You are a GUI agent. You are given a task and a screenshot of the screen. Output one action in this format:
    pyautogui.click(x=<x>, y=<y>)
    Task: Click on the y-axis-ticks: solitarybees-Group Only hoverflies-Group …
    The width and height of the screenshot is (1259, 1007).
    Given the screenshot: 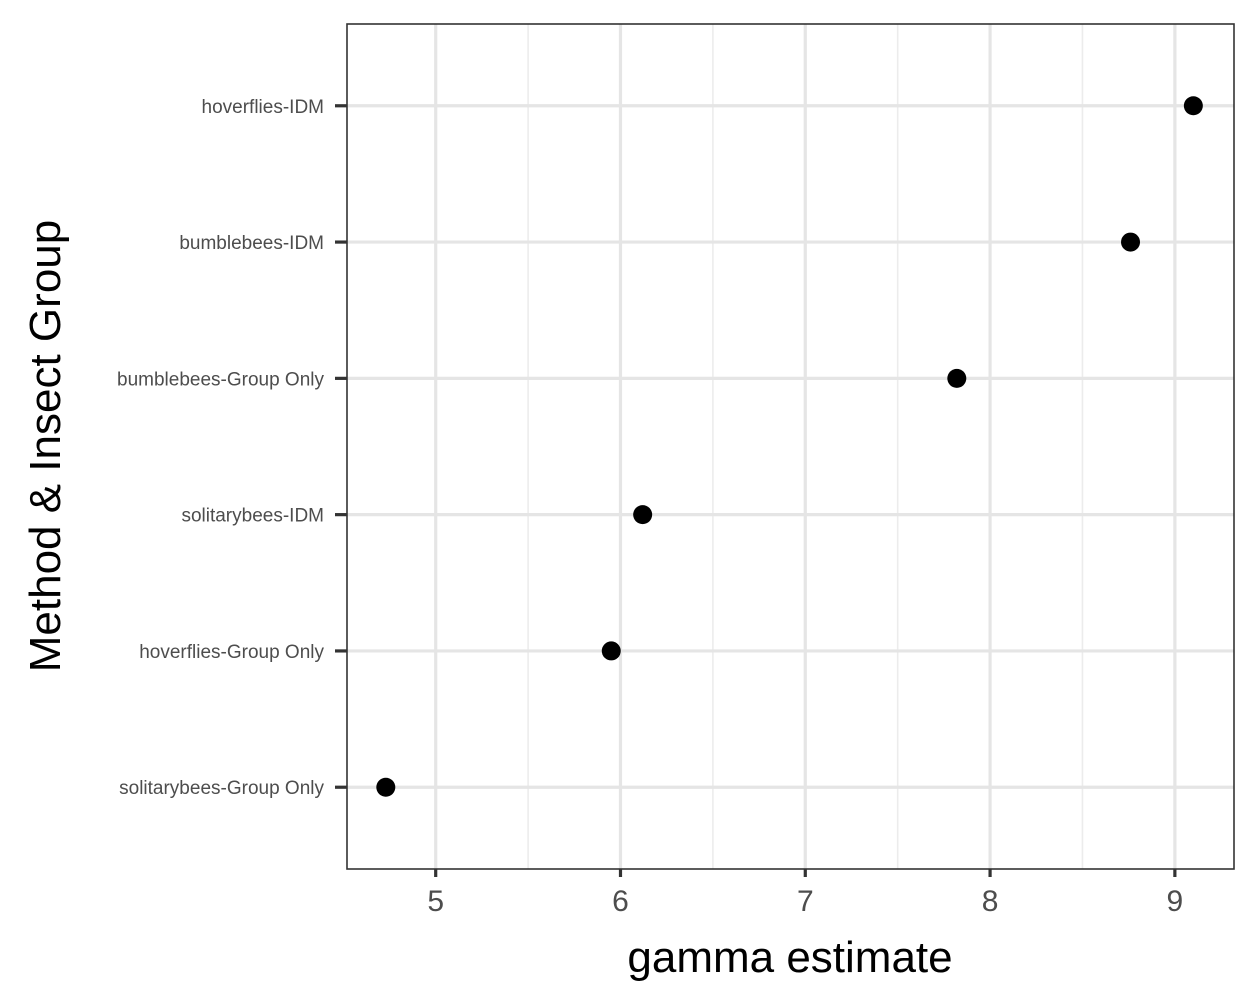 What is the action you would take?
    pyautogui.click(x=232, y=448)
    